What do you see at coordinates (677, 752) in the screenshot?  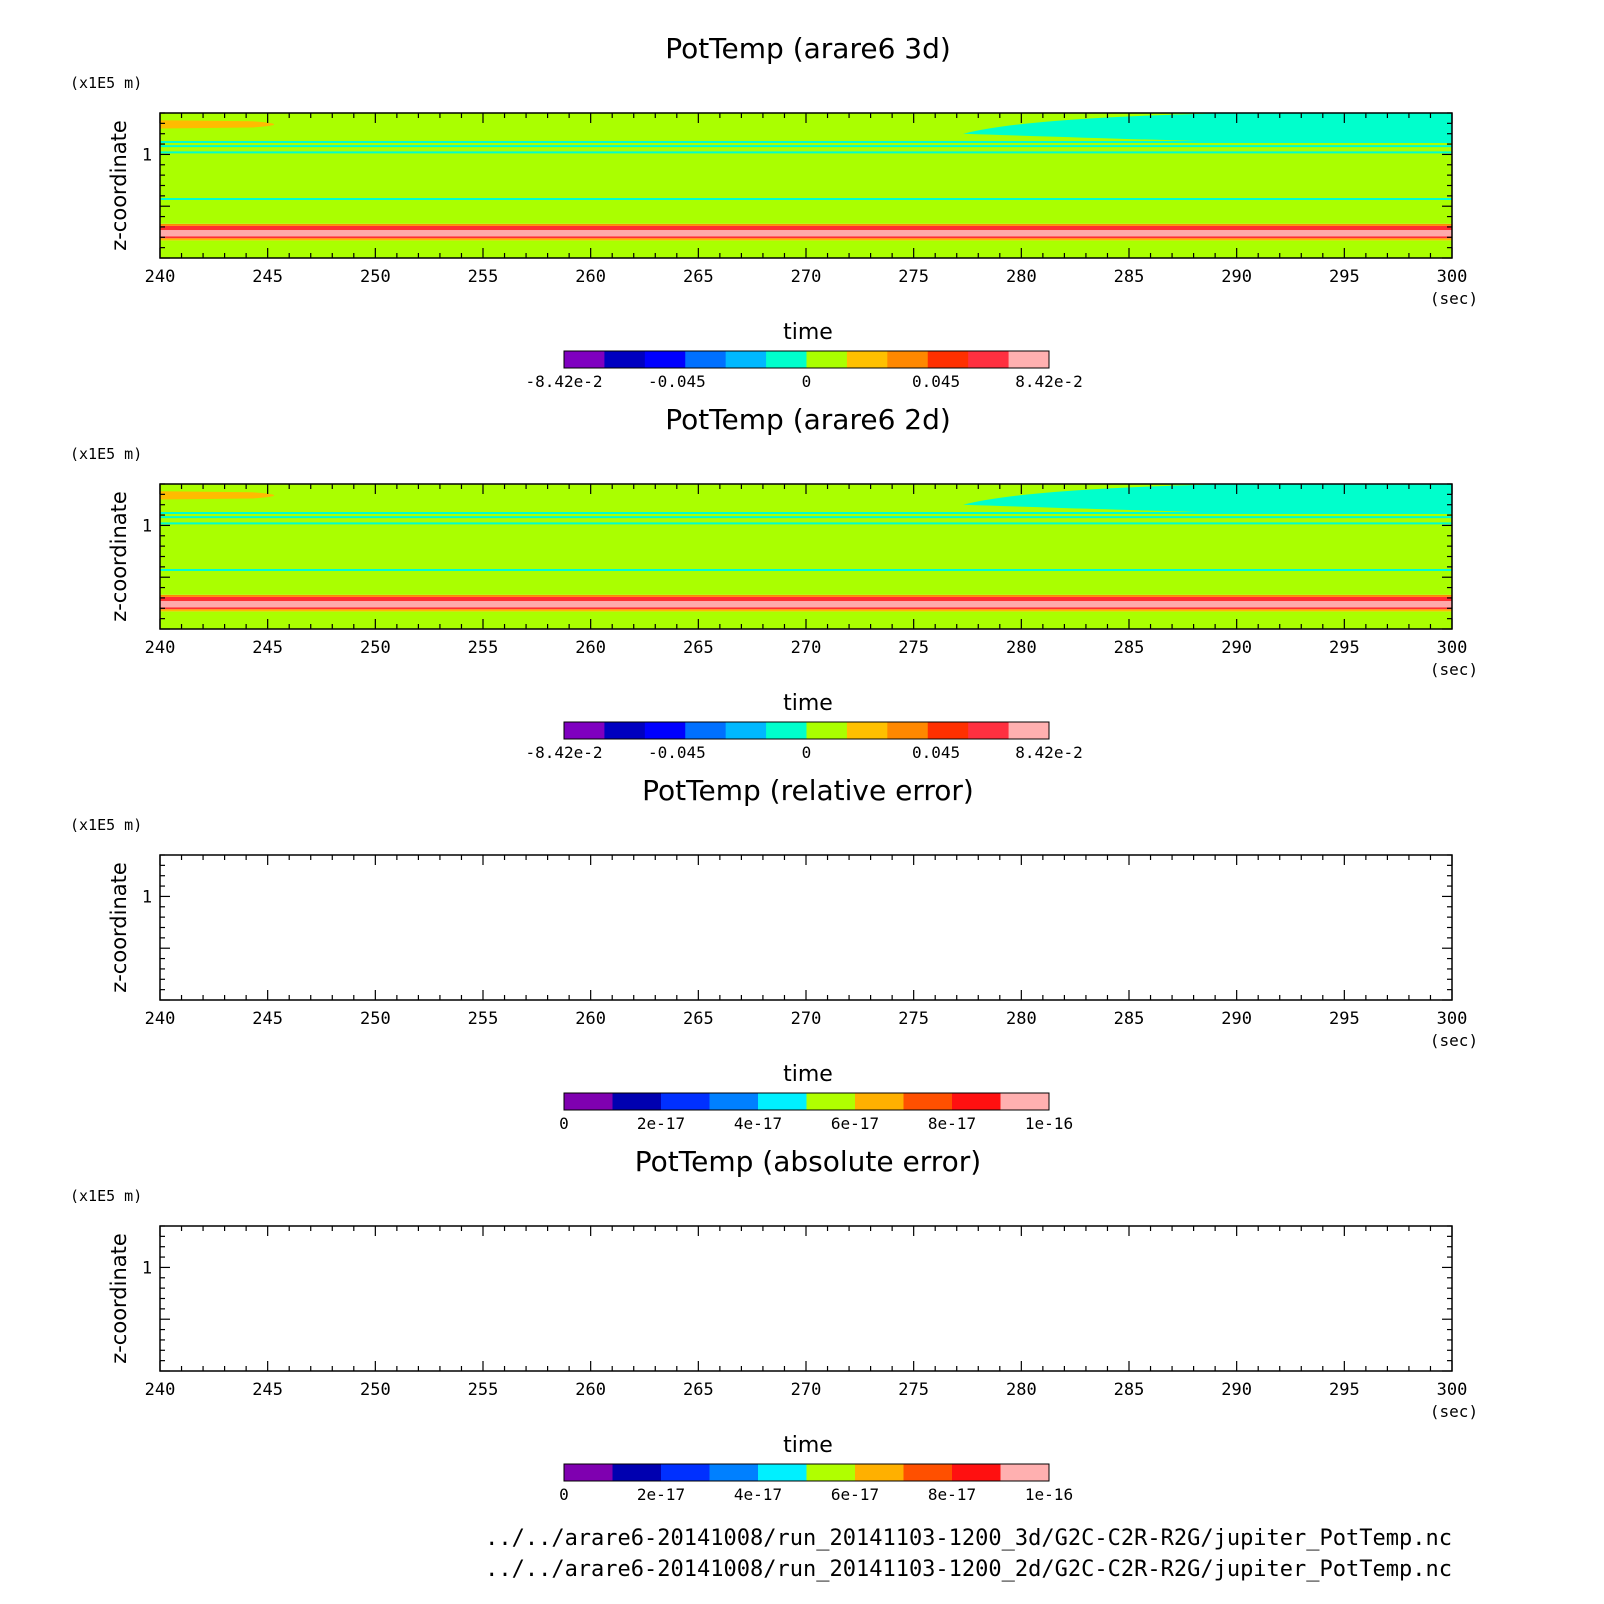 I see `colorbar-tick-label: -0.045` at bounding box center [677, 752].